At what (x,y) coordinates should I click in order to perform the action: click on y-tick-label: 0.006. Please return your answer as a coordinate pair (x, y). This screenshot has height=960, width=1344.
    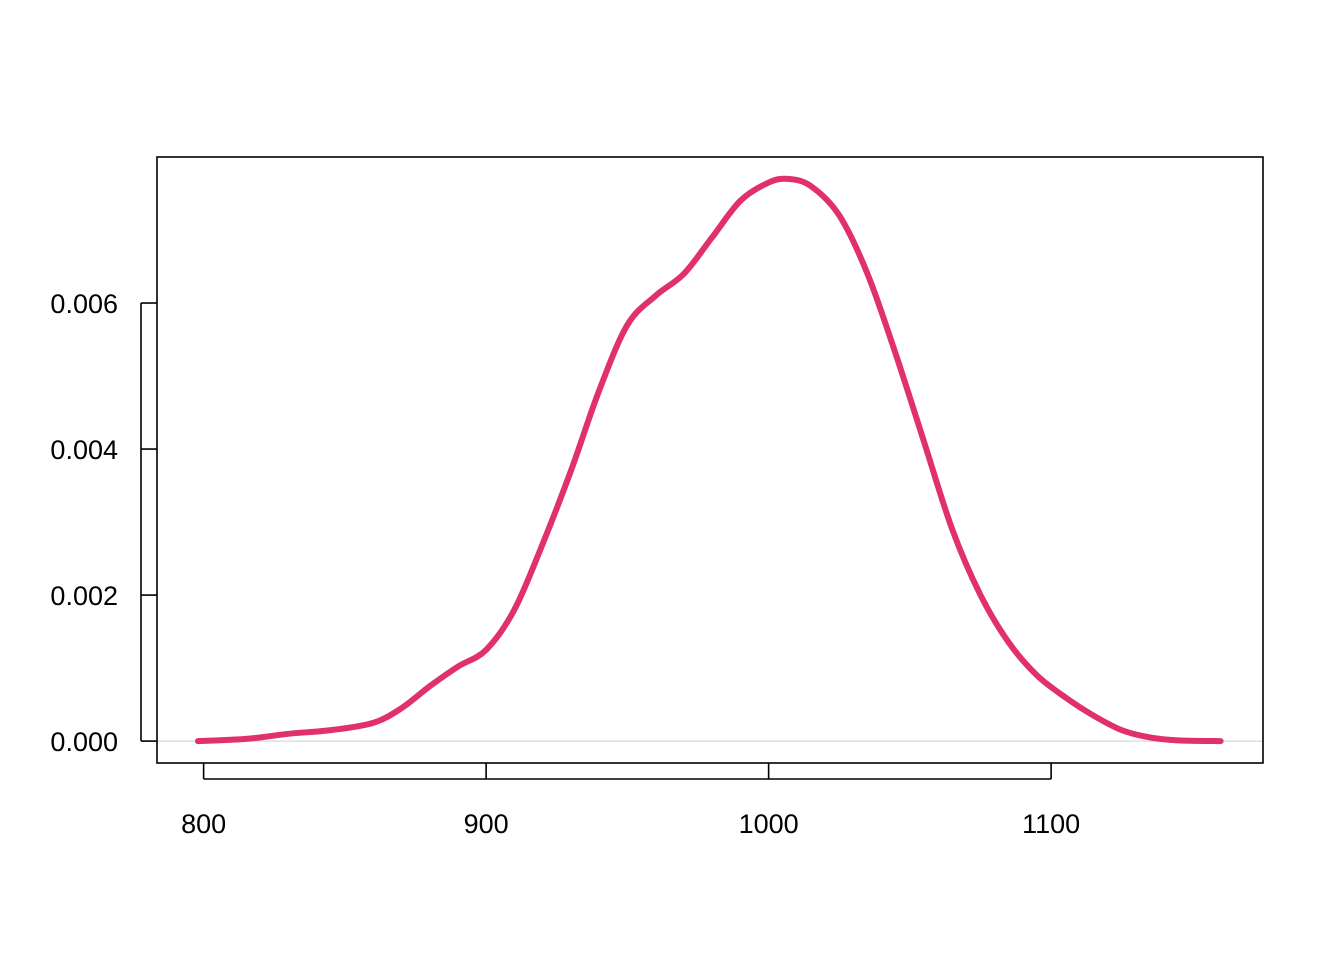
    Looking at the image, I should click on (84, 304).